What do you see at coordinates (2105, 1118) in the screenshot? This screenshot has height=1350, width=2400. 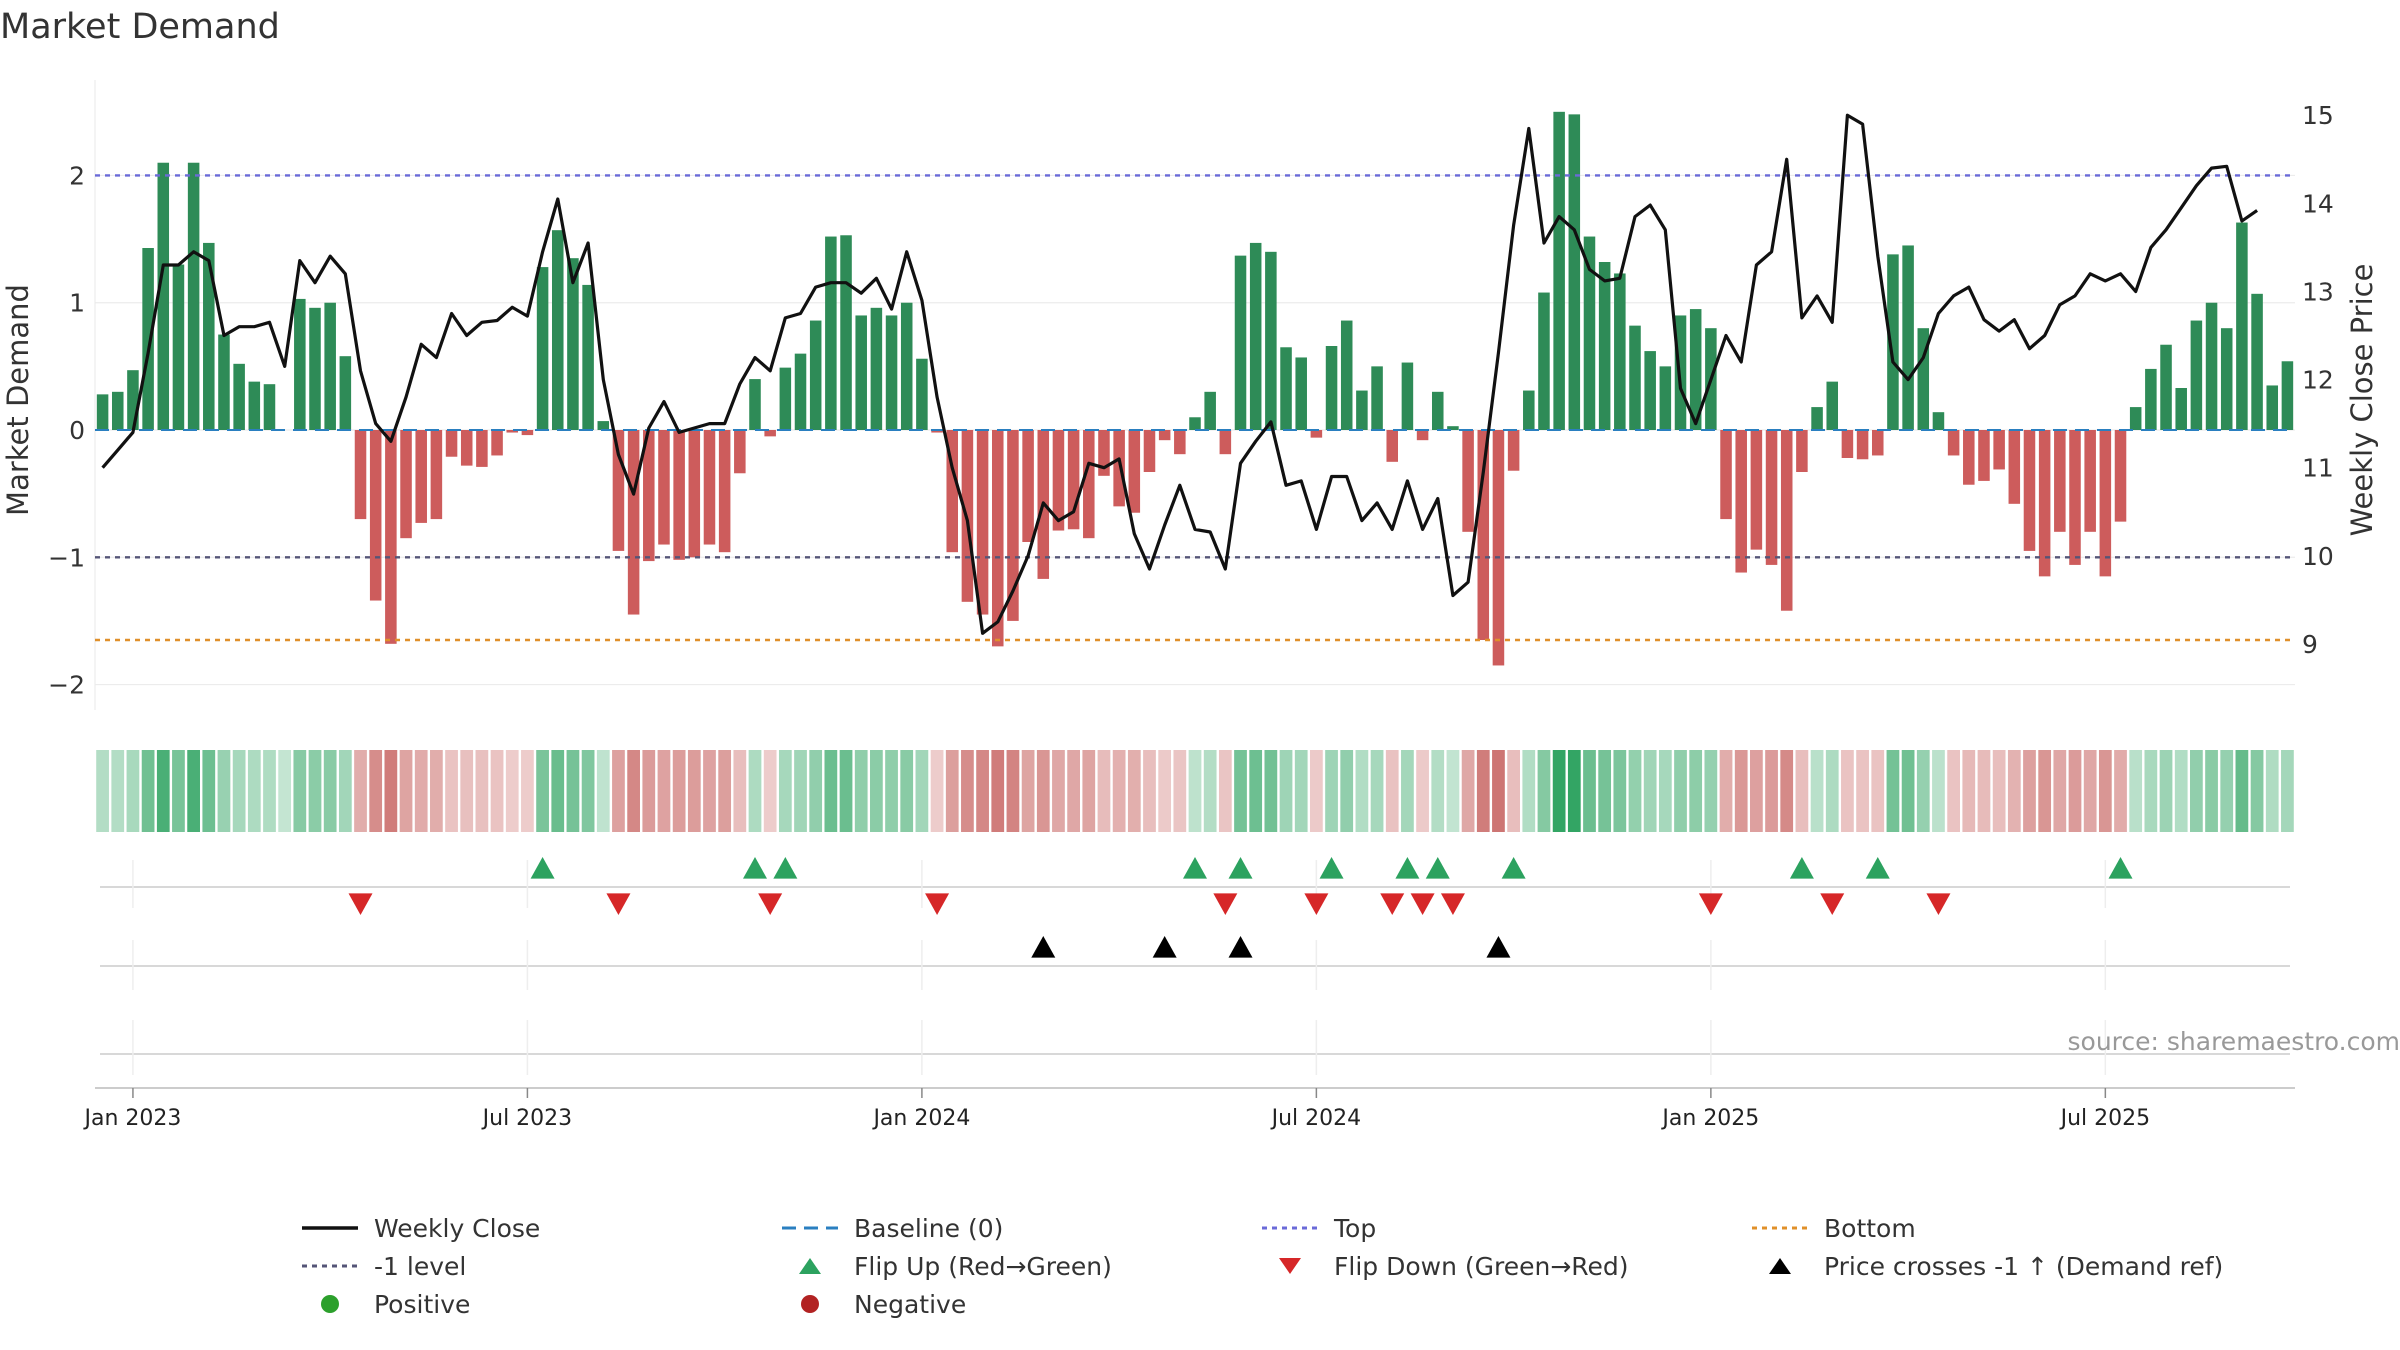 I see `x-tick-label: Jul 2025` at bounding box center [2105, 1118].